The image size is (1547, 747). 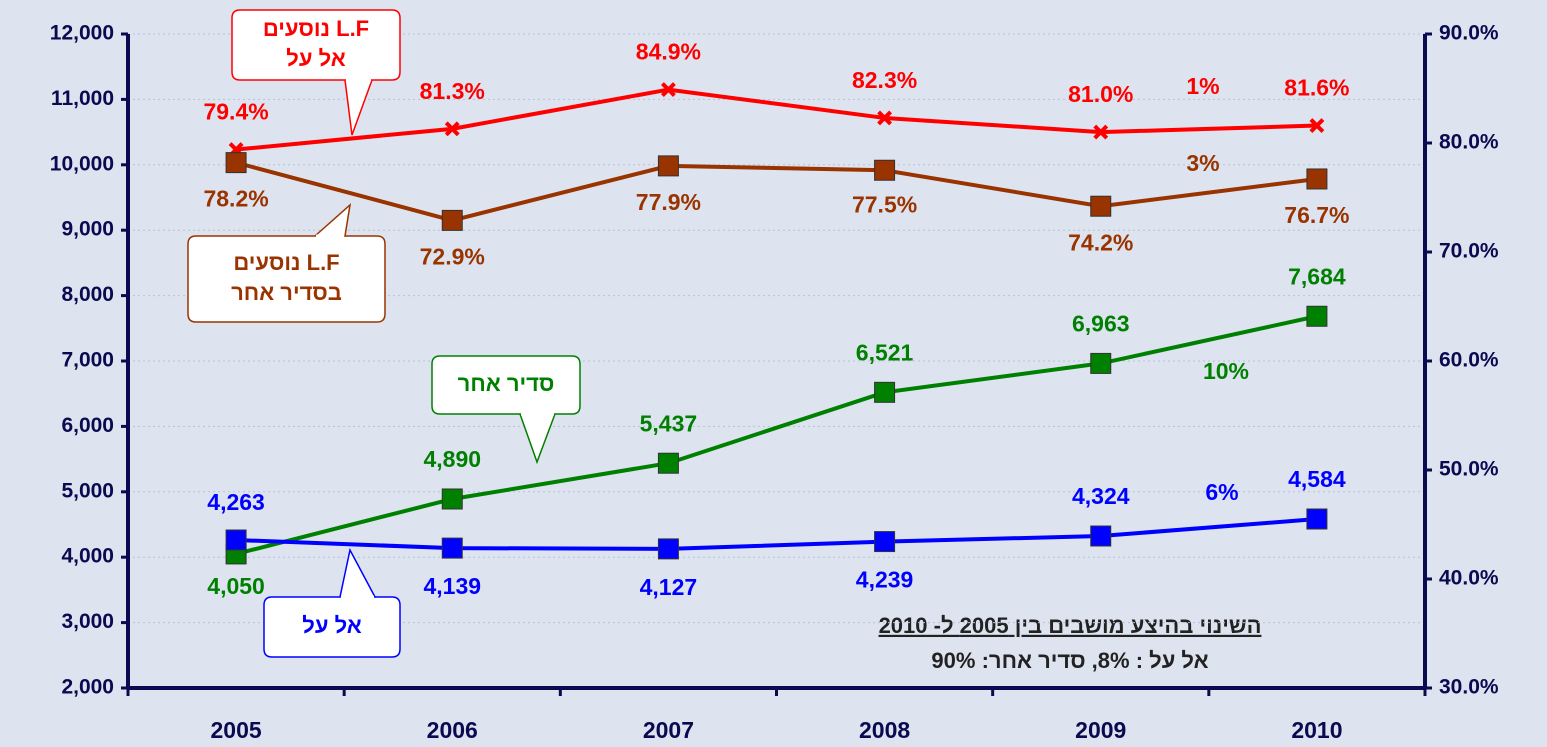 What do you see at coordinates (1100, 730) in the screenshot?
I see `x-tick-label: 2009` at bounding box center [1100, 730].